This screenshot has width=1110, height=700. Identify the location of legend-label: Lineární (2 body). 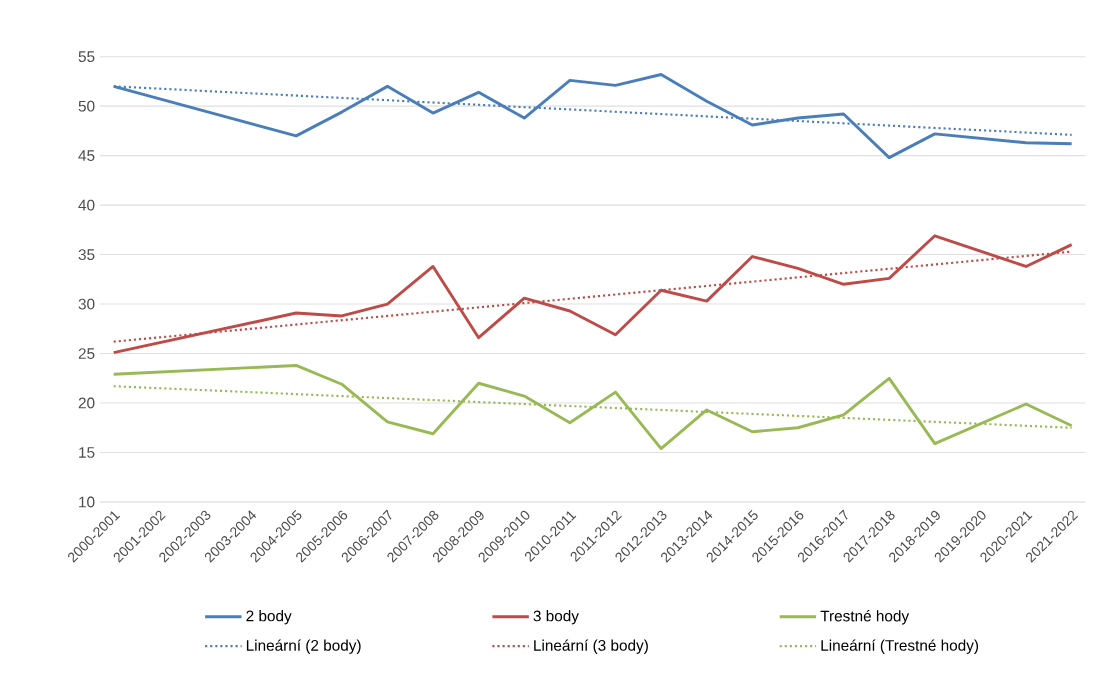
(303, 646).